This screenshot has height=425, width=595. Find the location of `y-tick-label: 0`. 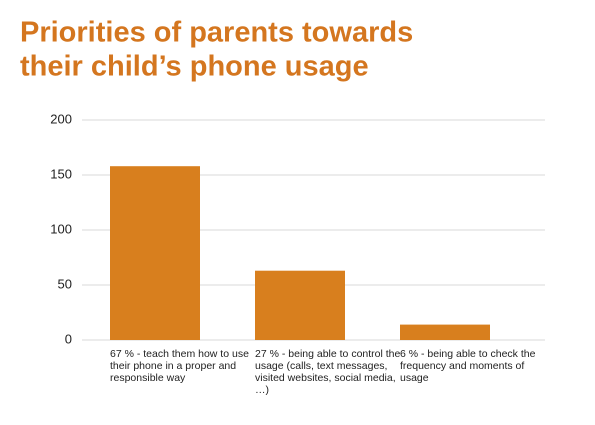

y-tick-label: 0 is located at coordinates (68, 338).